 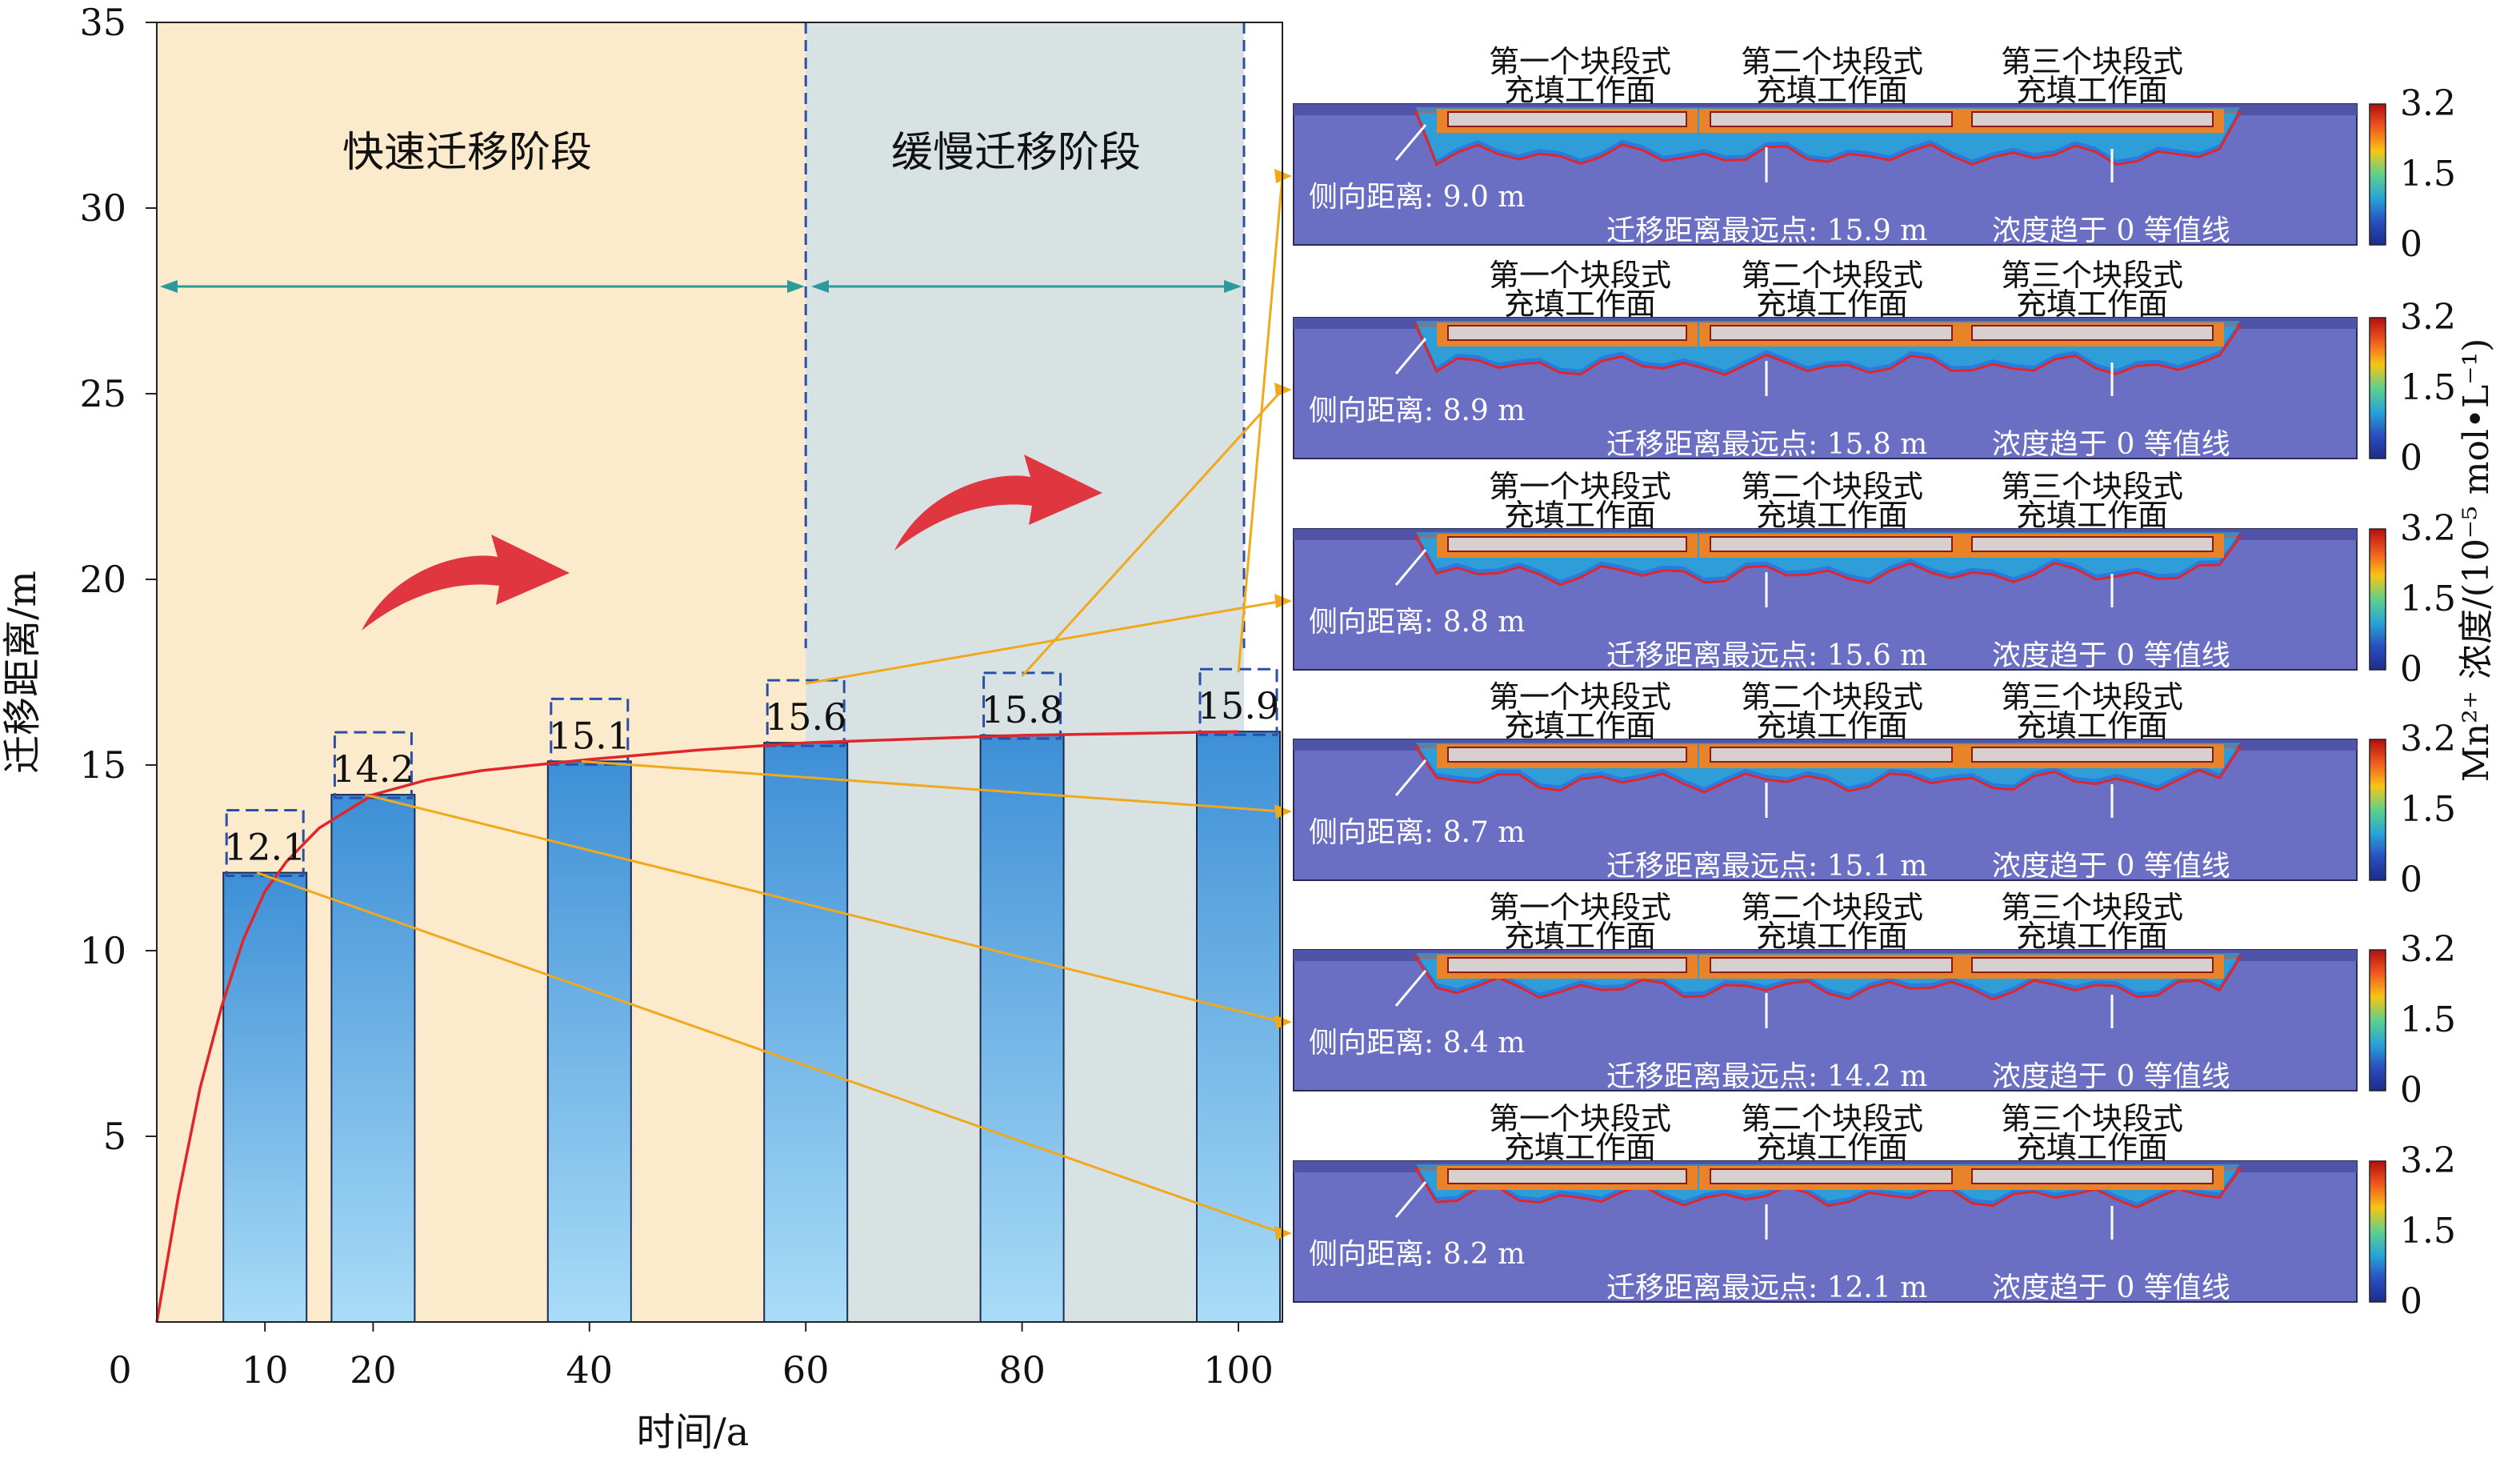 I want to click on x-tick-label-100: 100, so click(x=1238, y=1370).